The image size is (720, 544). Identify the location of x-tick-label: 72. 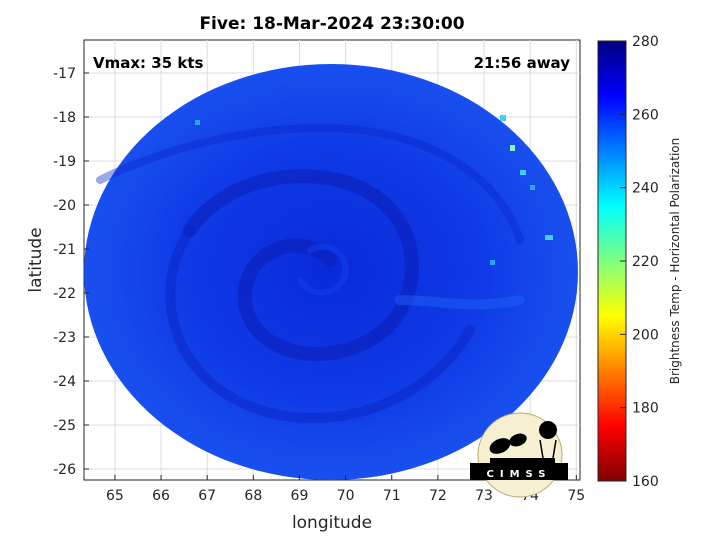
(438, 496).